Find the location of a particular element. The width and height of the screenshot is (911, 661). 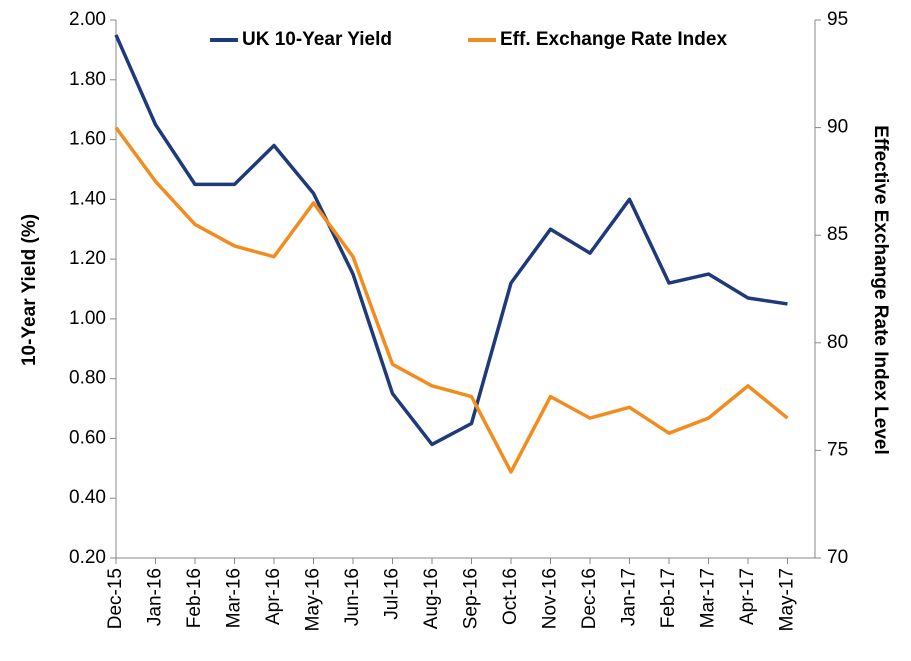

y-tick-label: 0.20 is located at coordinates (87, 557).